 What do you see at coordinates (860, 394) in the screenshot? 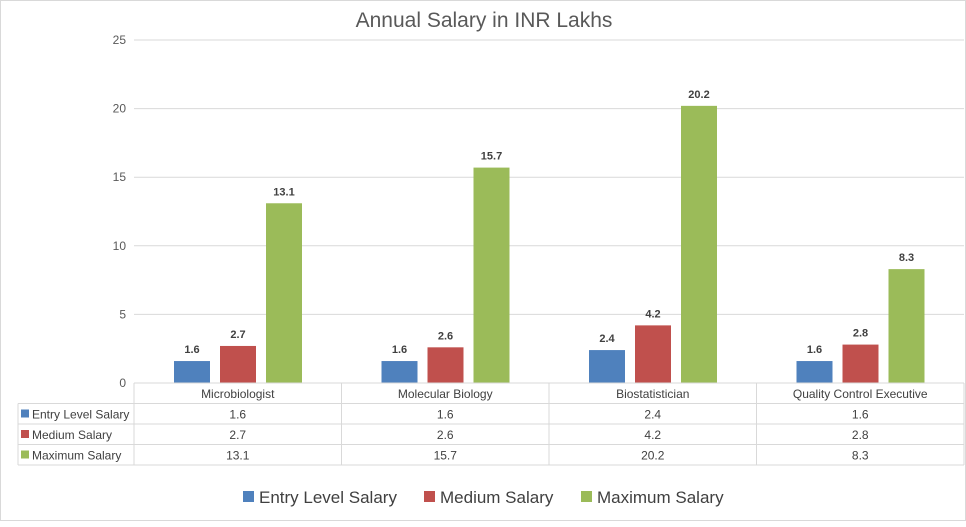
I see `category-label: Quality Control Executive` at bounding box center [860, 394].